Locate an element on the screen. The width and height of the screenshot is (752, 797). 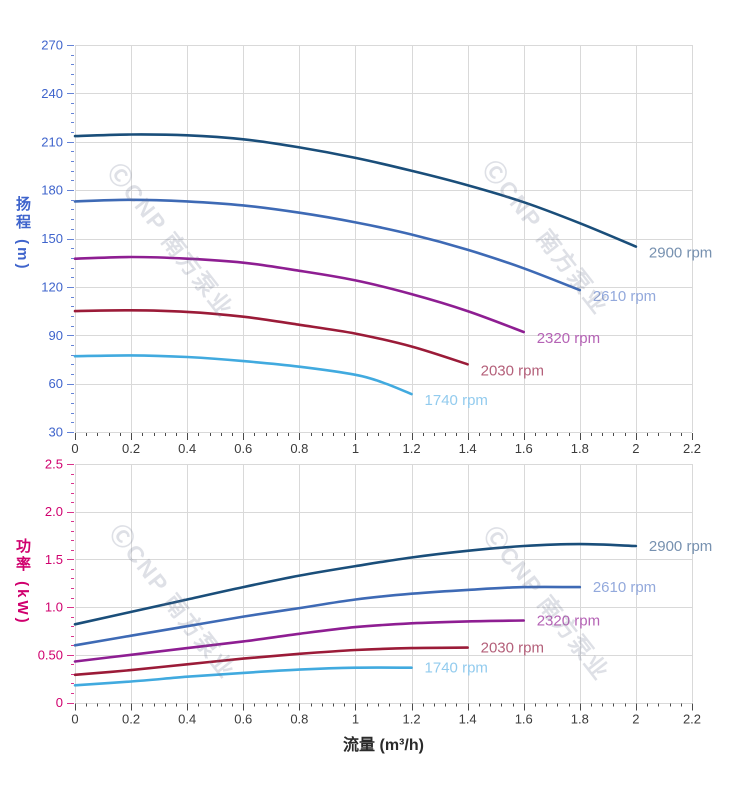
y-tick-label: 1.5 is located at coordinates (54, 559).